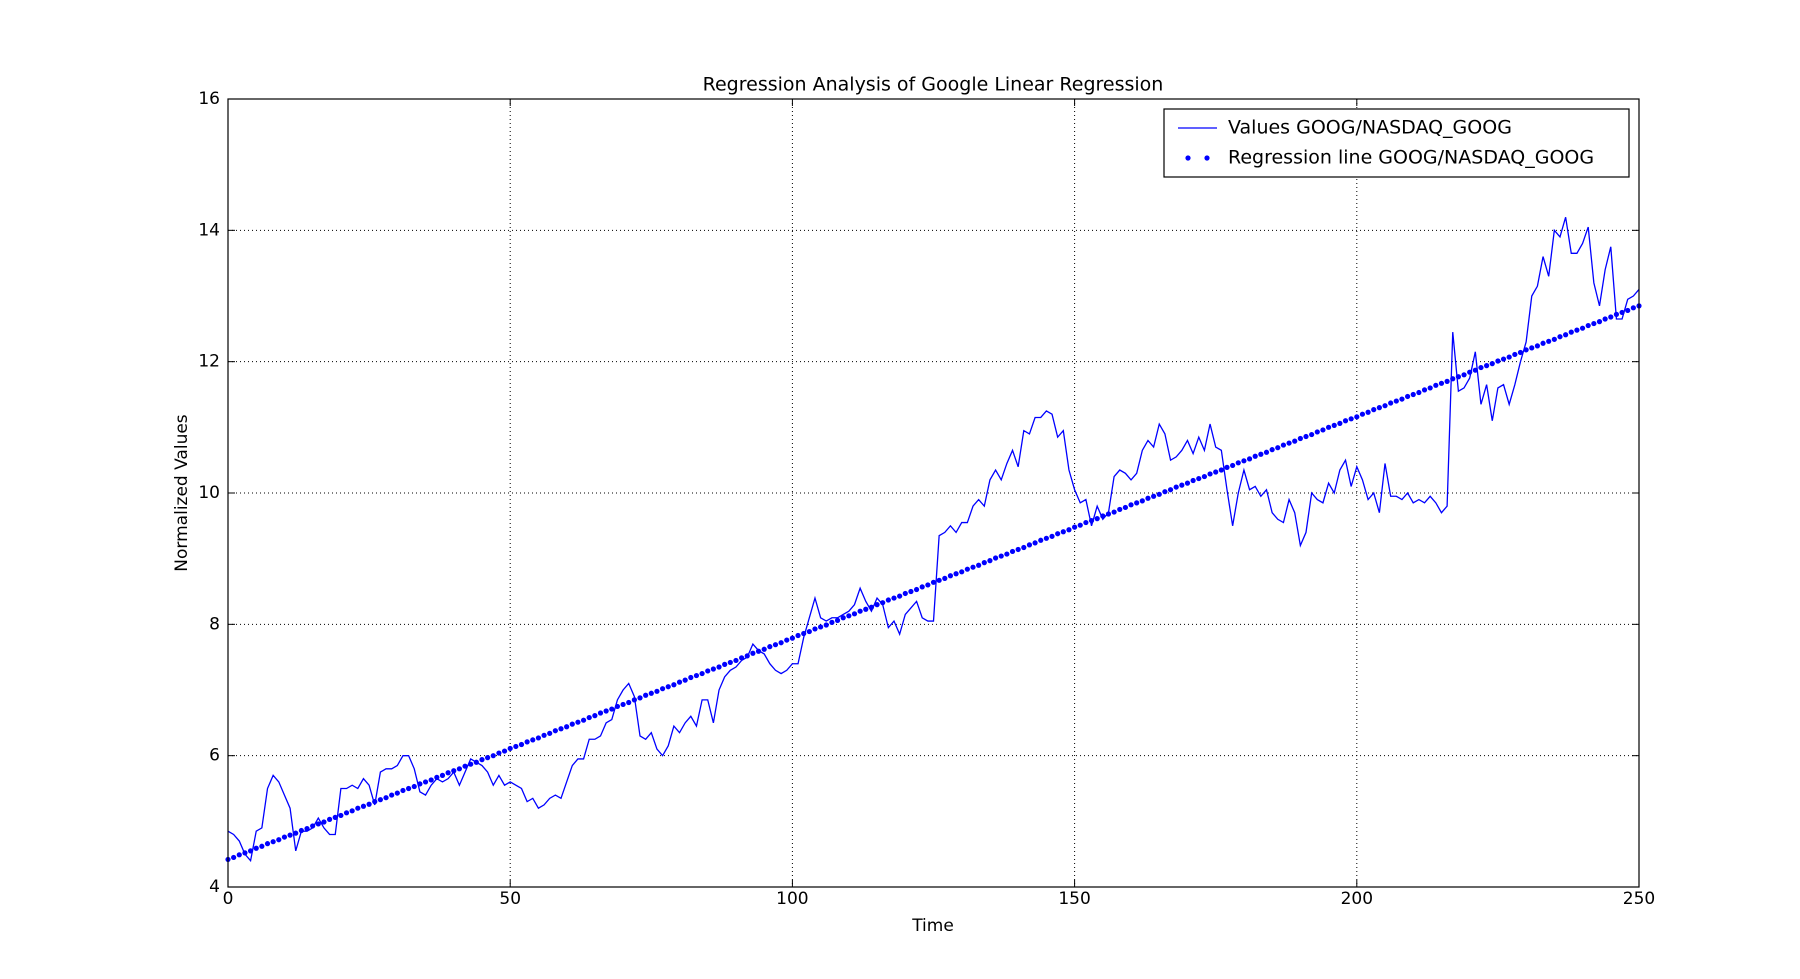 The width and height of the screenshot is (1800, 979). Describe the element at coordinates (1396, 143) in the screenshot. I see `legend-box` at that location.